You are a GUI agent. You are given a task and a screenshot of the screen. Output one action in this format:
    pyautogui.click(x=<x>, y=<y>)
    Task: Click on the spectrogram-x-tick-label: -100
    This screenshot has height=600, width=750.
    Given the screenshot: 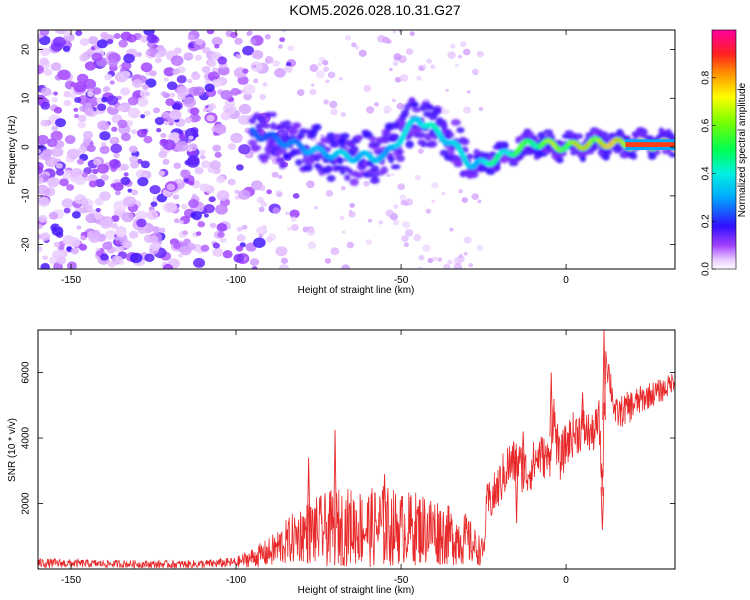 What is the action you would take?
    pyautogui.click(x=236, y=280)
    